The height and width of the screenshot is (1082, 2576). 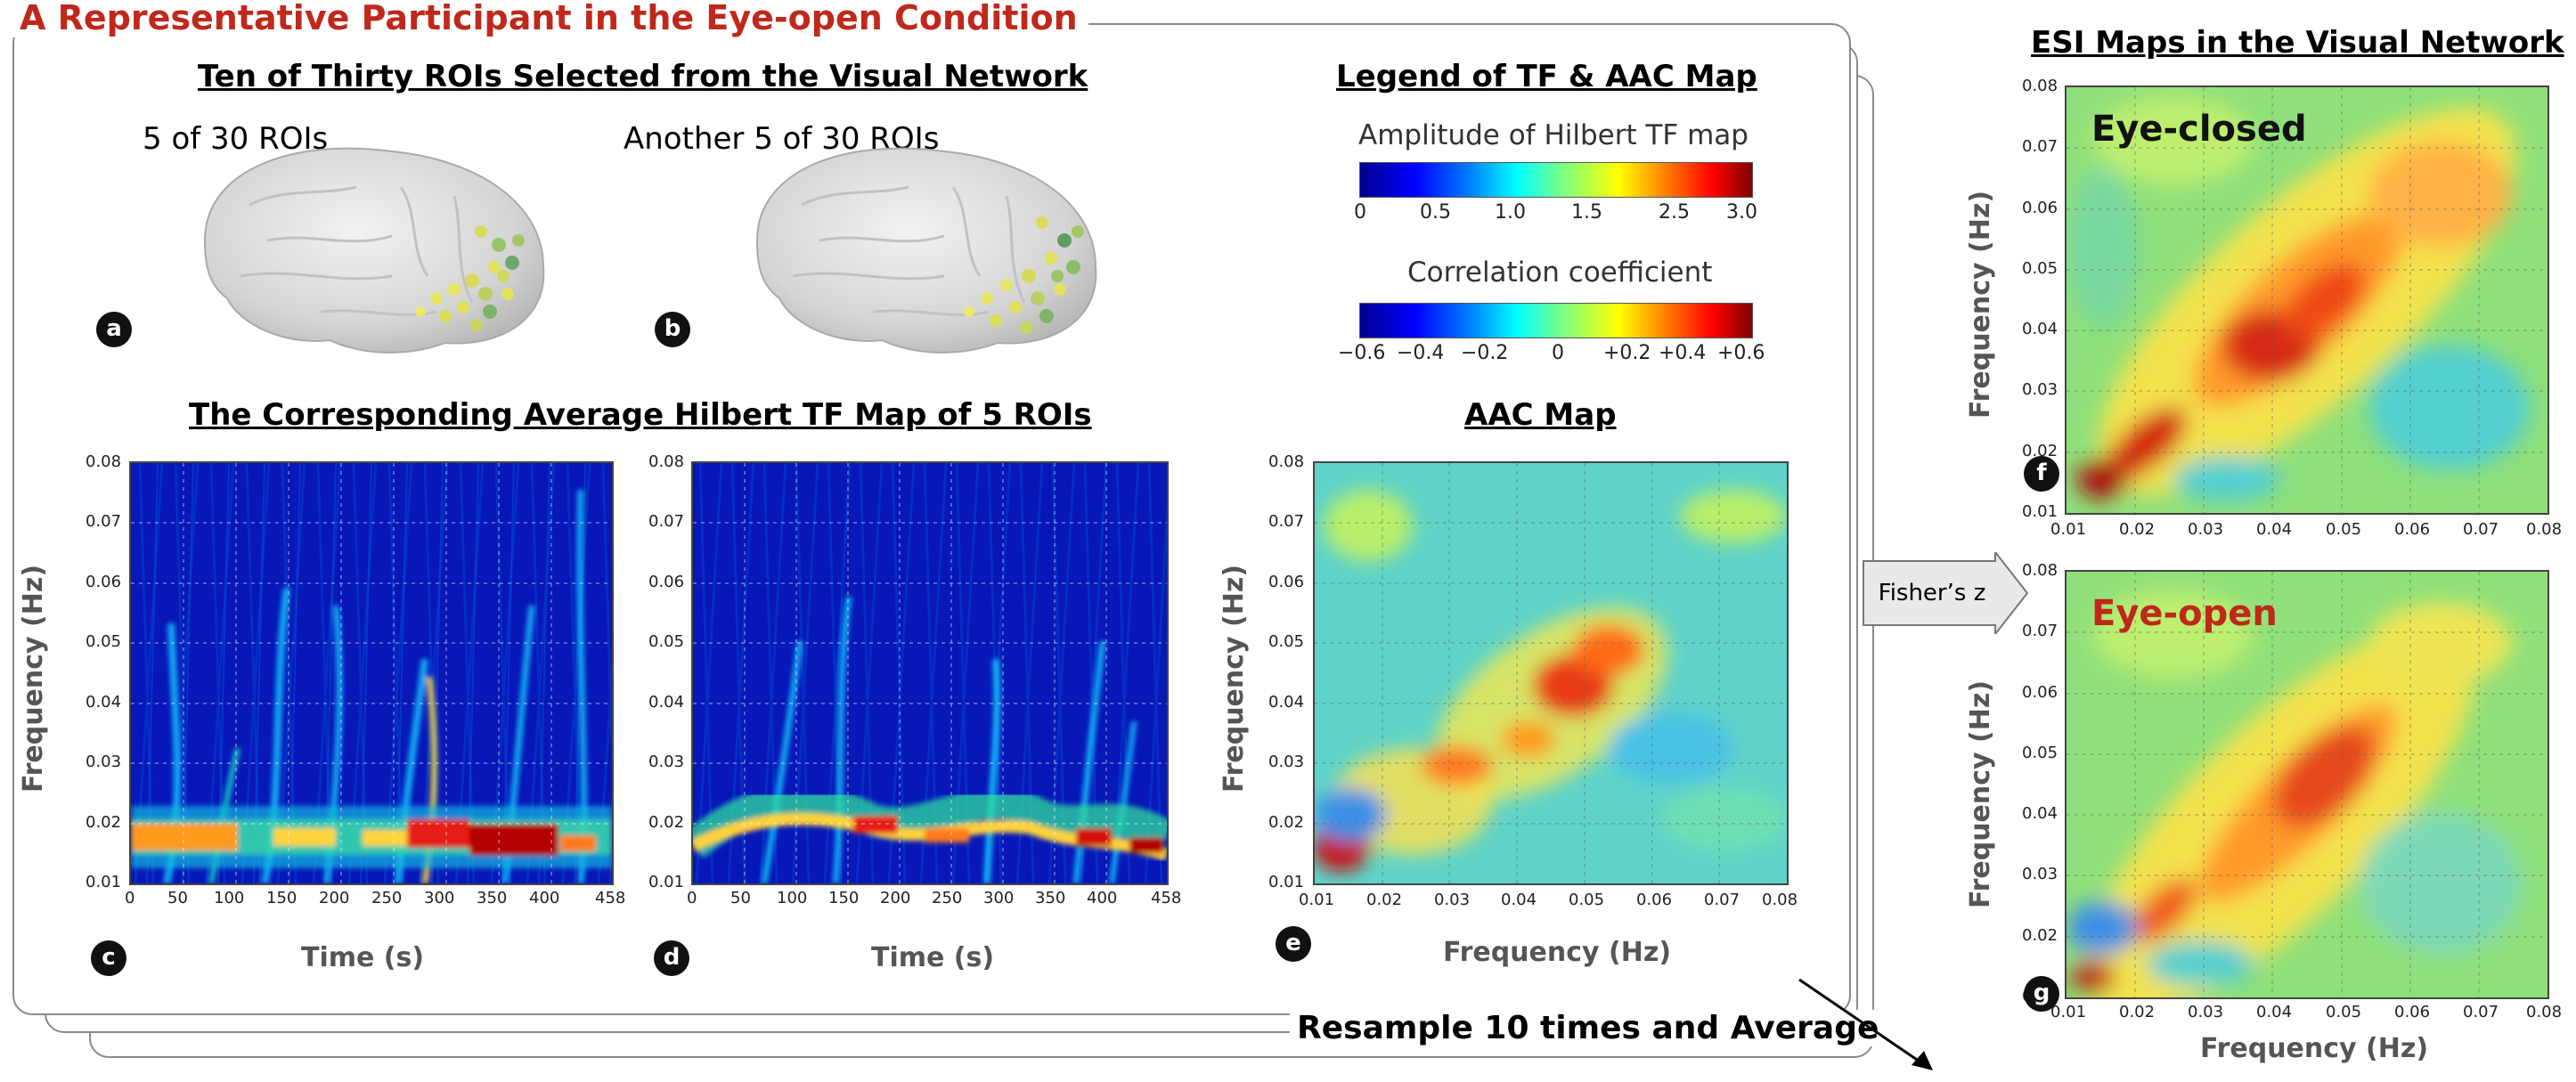 What do you see at coordinates (1102, 898) in the screenshot?
I see `d-xtick-8: 400` at bounding box center [1102, 898].